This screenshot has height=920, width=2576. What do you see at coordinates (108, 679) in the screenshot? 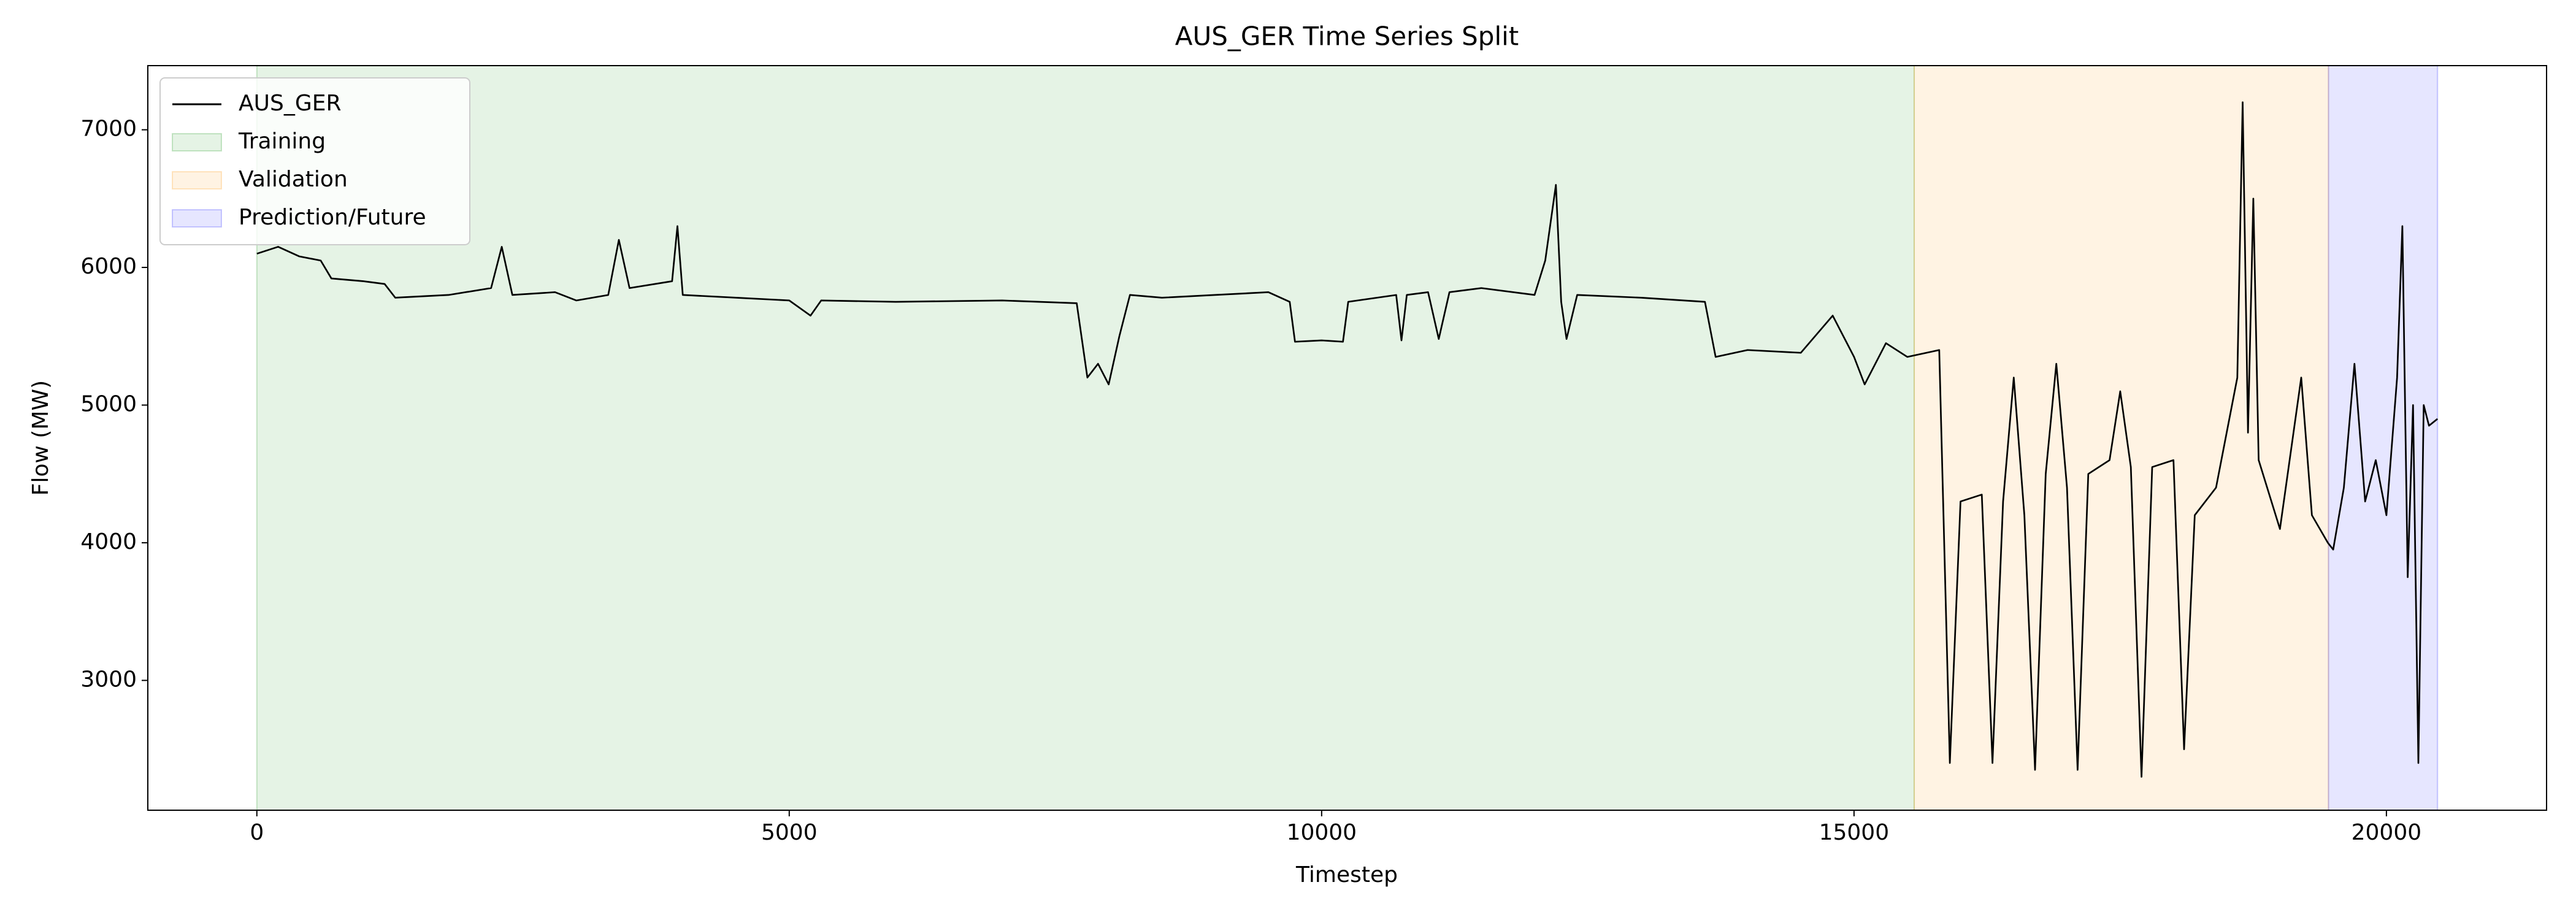
I see `y-tick-label: 3000` at bounding box center [108, 679].